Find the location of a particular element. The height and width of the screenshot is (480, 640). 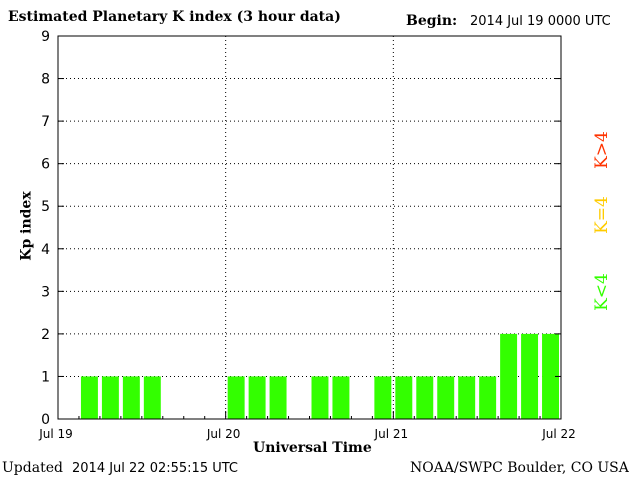

x-tick-label: Jul 21 is located at coordinates (391, 434).